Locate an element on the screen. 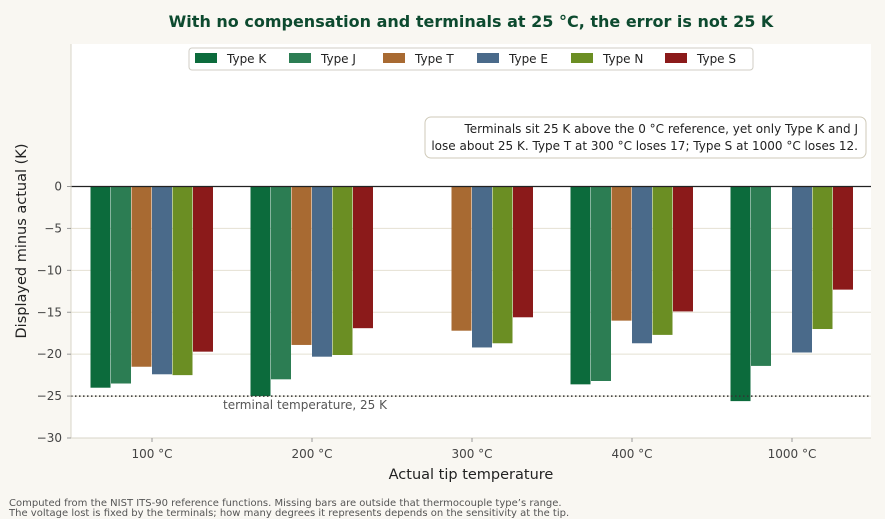 The width and height of the screenshot is (885, 519). x-tick-label: 100 °C is located at coordinates (151, 454).